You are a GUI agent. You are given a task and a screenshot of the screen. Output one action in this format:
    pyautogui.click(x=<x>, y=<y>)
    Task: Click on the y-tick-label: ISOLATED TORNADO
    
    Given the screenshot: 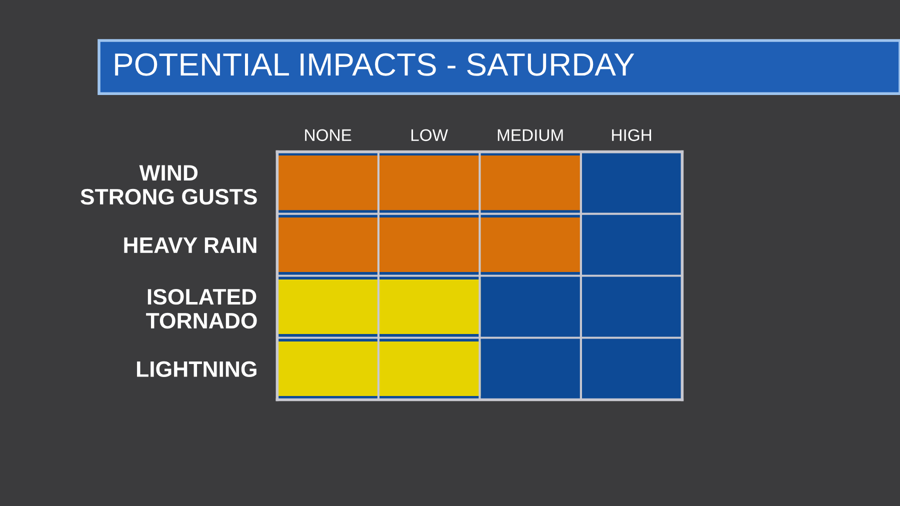 What is the action you would take?
    pyautogui.click(x=201, y=308)
    